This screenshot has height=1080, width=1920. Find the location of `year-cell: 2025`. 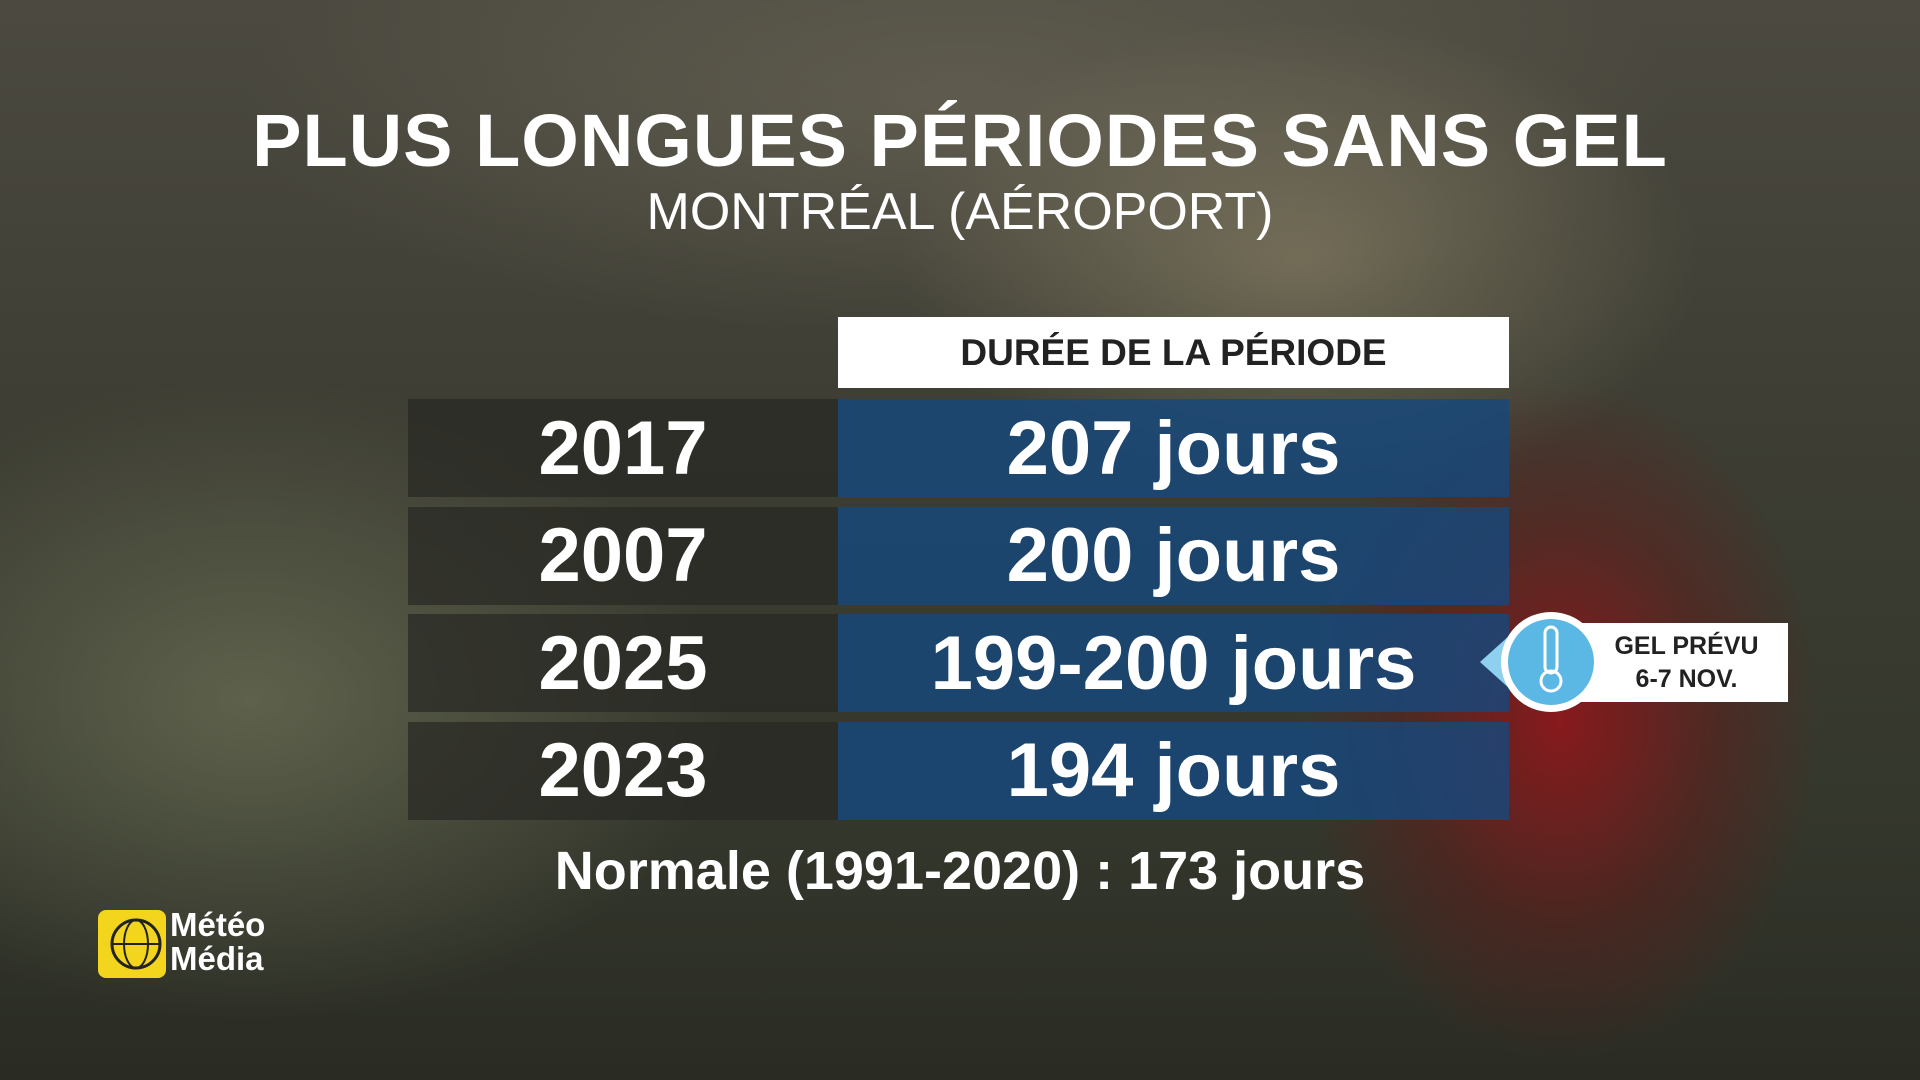

year-cell: 2025 is located at coordinates (623, 663).